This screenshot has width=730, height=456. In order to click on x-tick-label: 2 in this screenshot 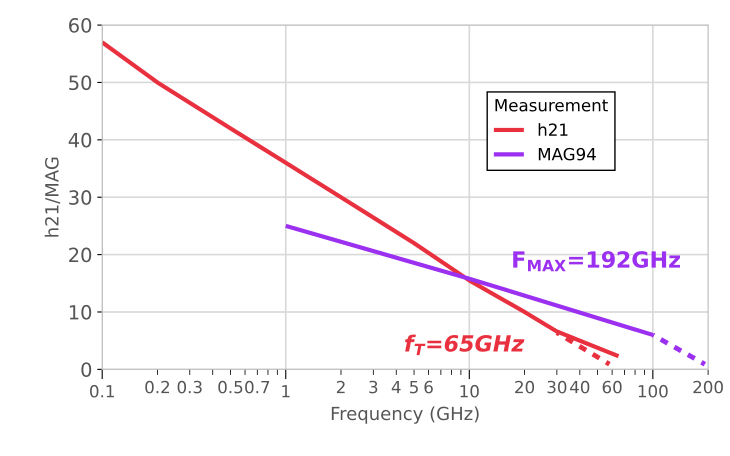, I will do `click(340, 387)`.